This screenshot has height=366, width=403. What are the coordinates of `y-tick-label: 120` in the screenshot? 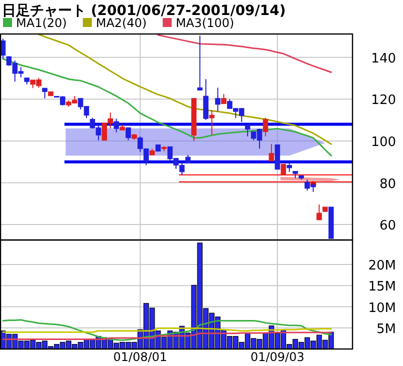 It's located at (383, 100).